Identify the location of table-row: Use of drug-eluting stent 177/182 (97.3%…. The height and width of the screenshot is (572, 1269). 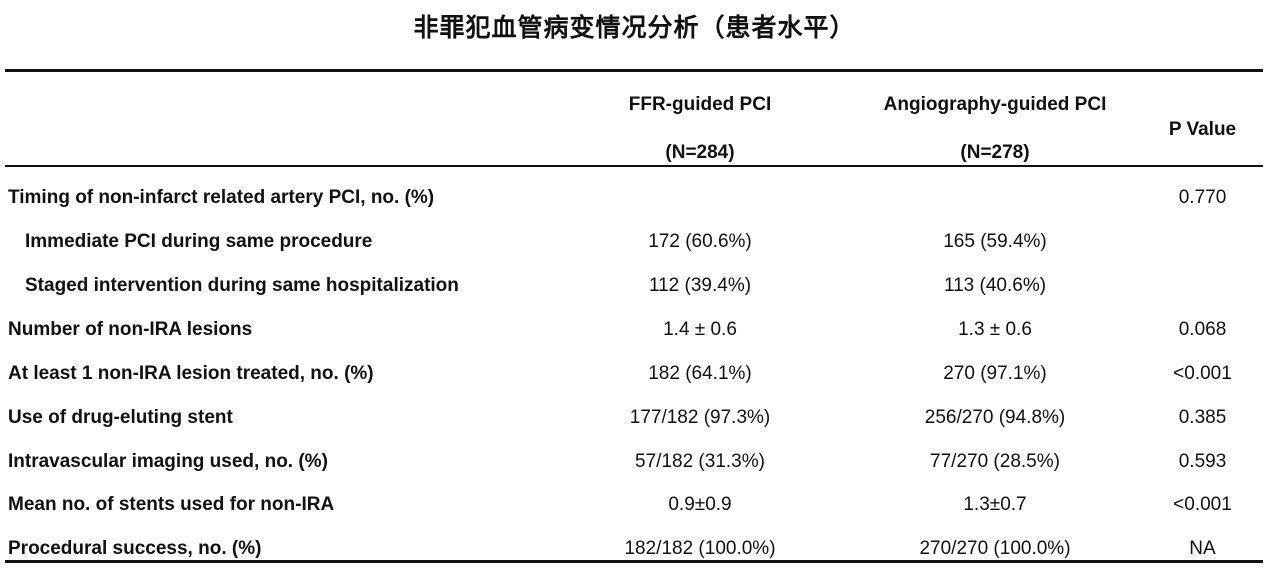
(634, 421).